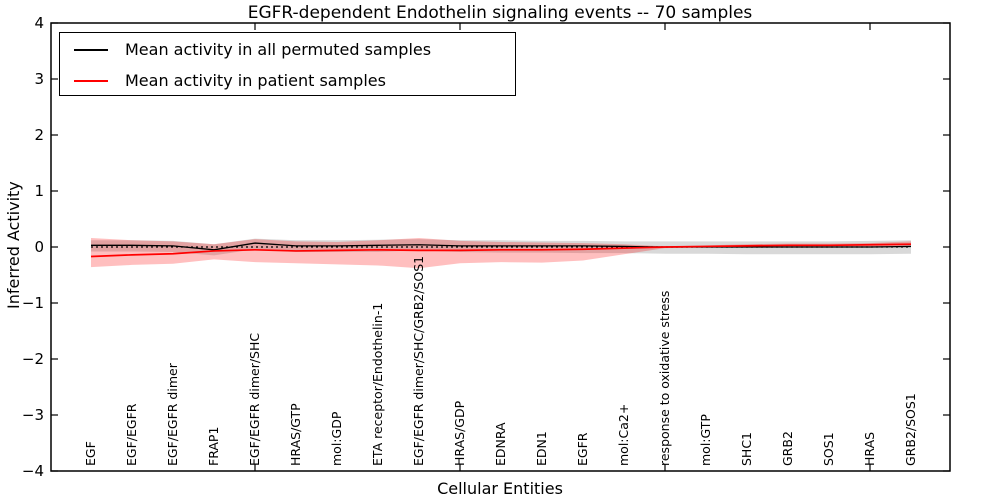  Describe the element at coordinates (623, 434) in the screenshot. I see `x-category-label: mol:Ca2+` at that location.